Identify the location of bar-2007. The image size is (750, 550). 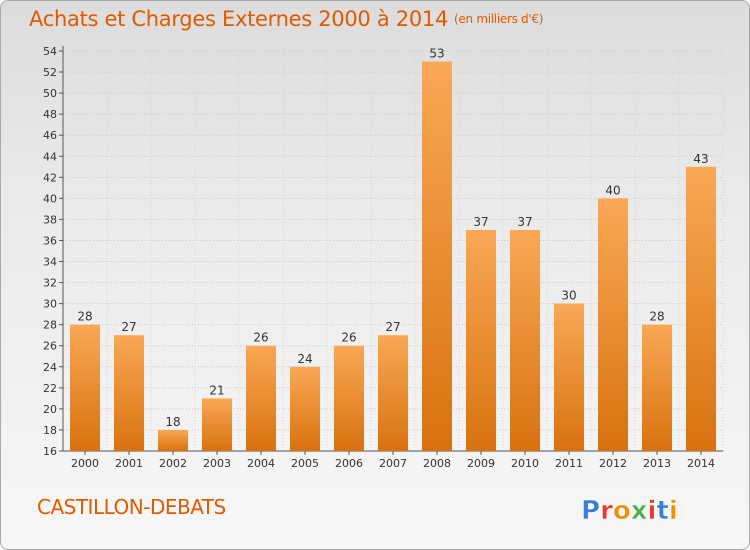
(393, 393).